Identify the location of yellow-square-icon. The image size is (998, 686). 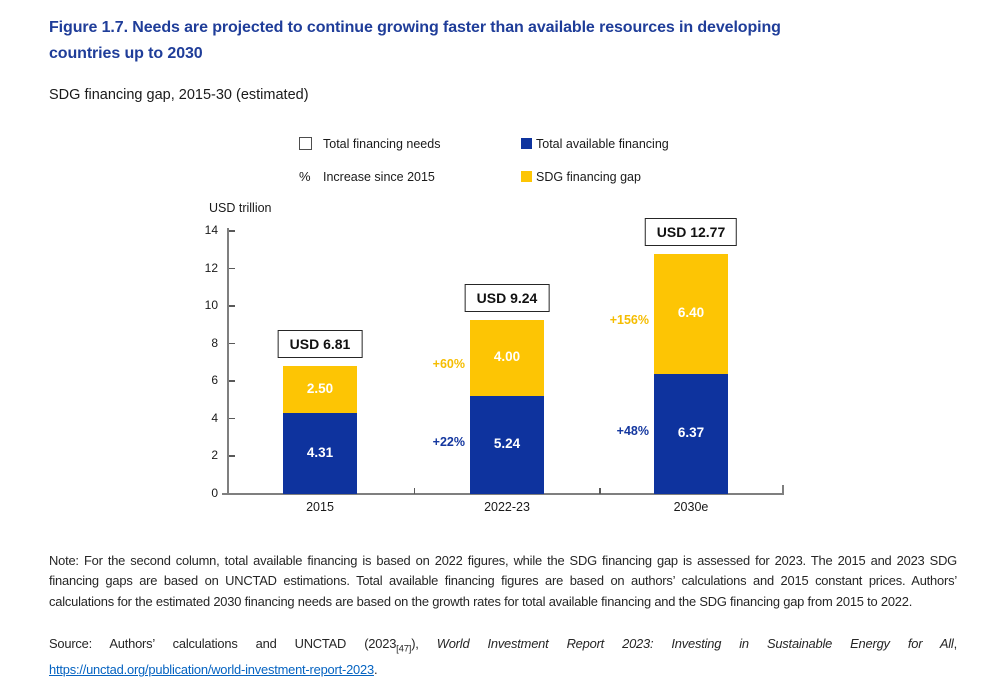
(526, 176).